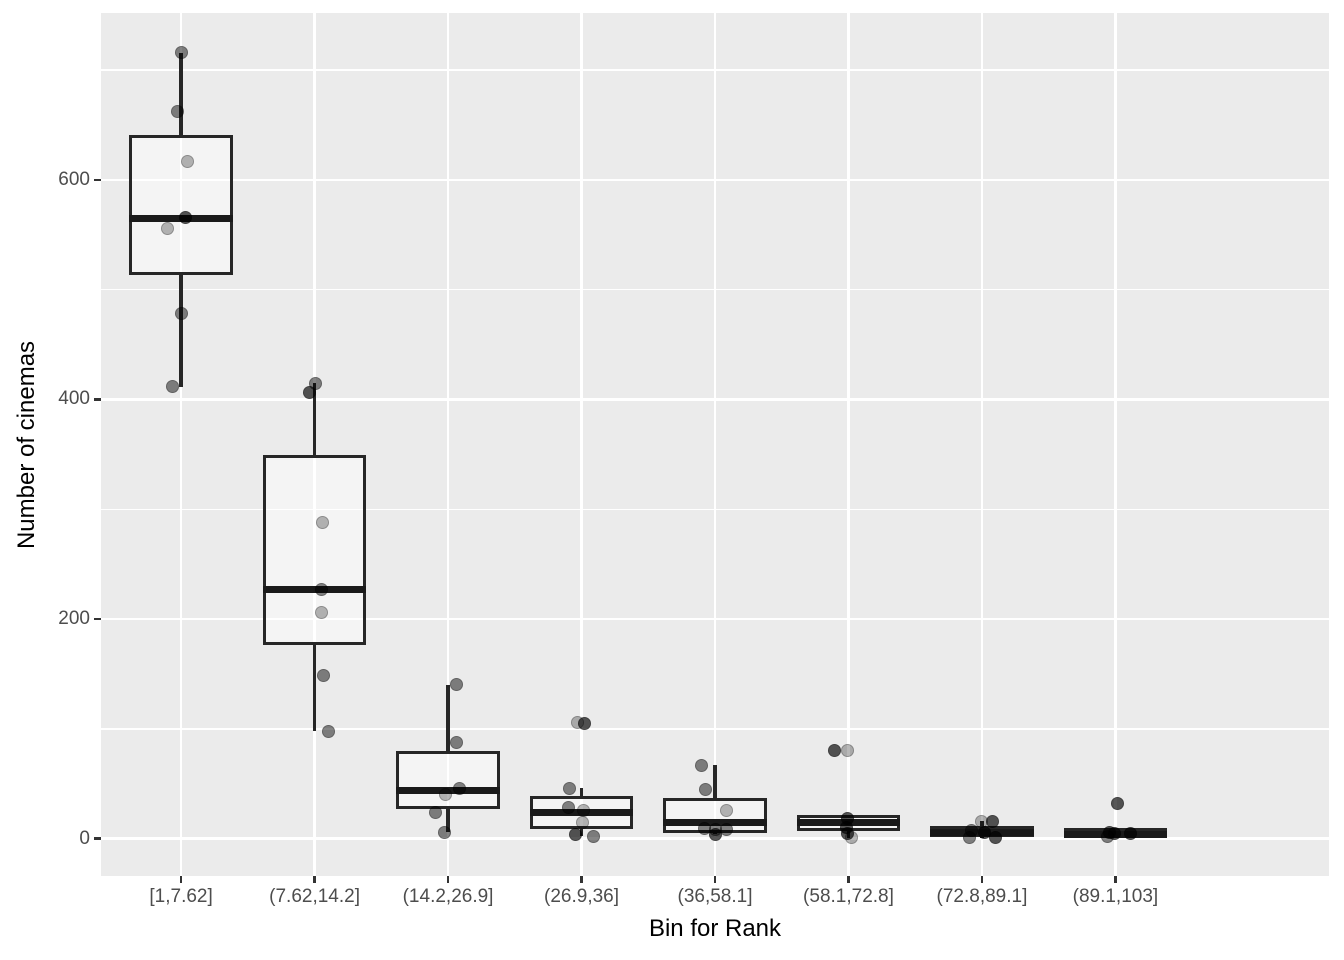  Describe the element at coordinates (982, 896) in the screenshot. I see `x-tick-label: (72.8,89.1]` at that location.